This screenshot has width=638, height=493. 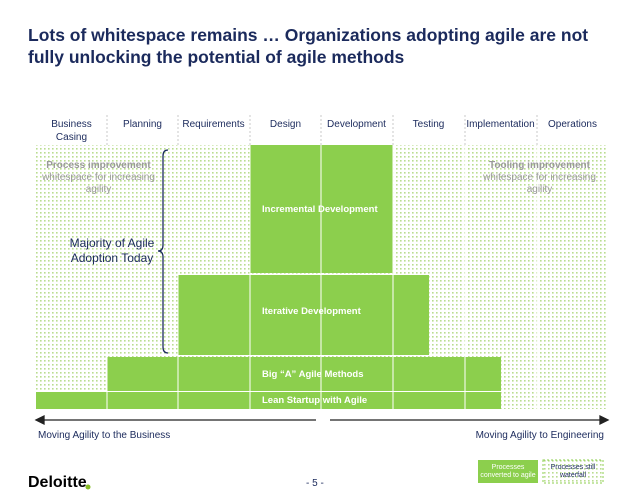 I want to click on majority-label: Majority of Agile Adoption Today, so click(x=112, y=250).